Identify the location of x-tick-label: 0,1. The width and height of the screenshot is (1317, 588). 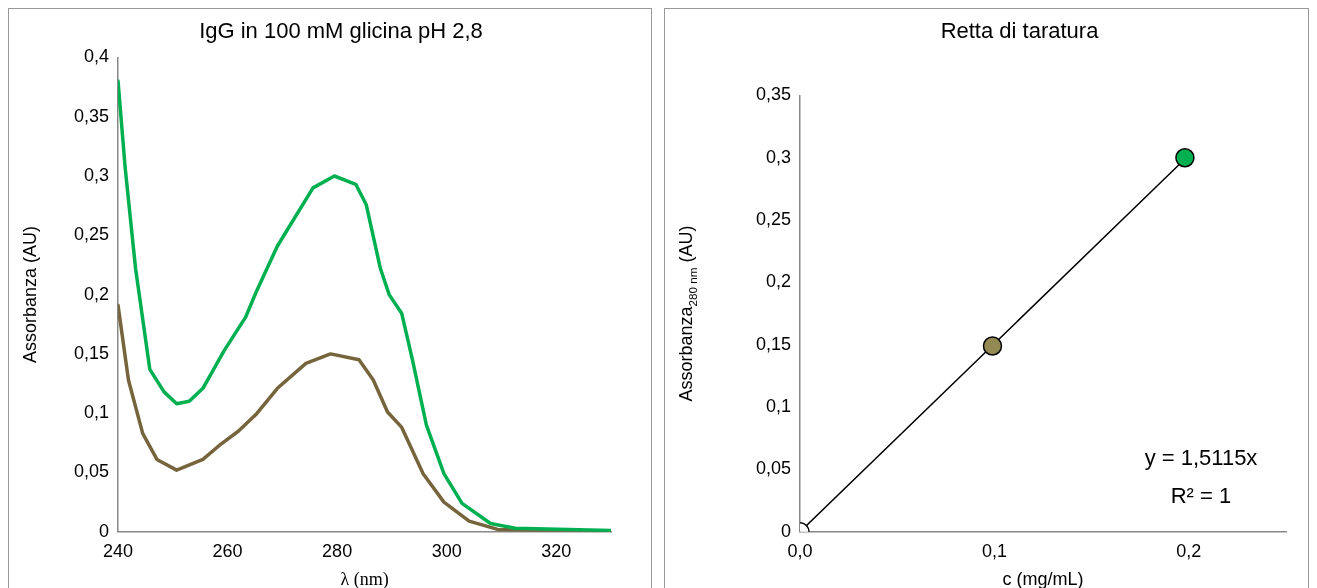
(994, 550).